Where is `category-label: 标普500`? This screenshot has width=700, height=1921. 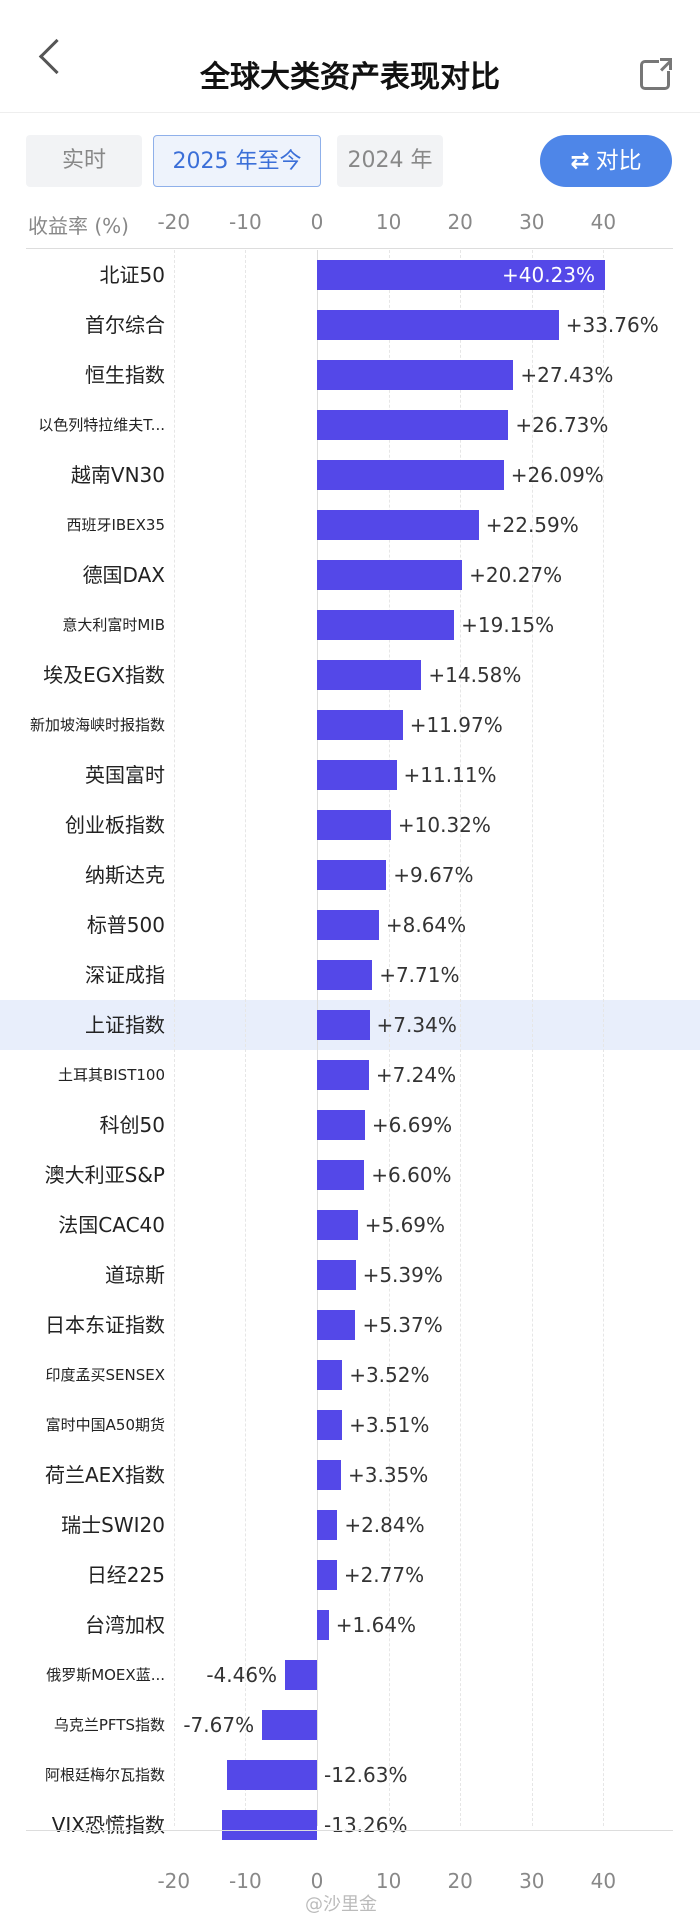 category-label: 标普500 is located at coordinates (125, 925).